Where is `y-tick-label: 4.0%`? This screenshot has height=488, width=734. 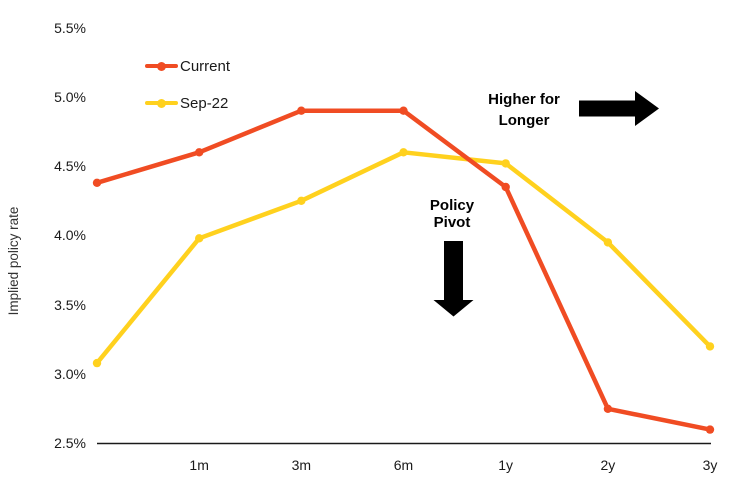
y-tick-label: 4.0% is located at coordinates (70, 235).